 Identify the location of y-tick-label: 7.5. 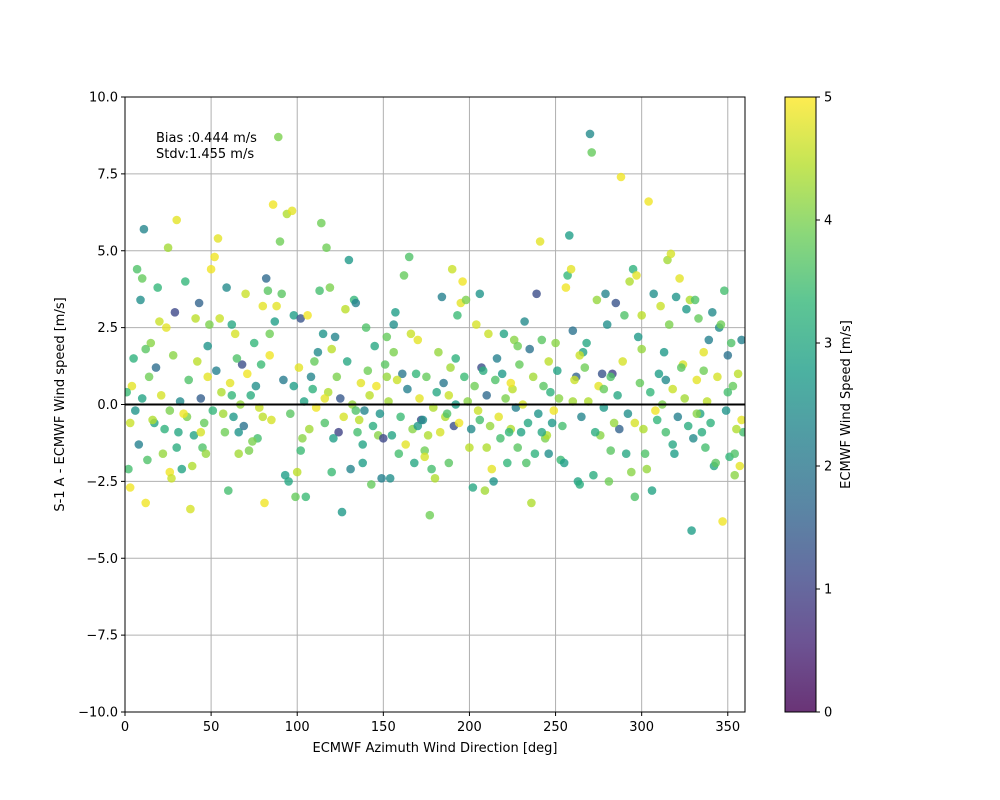
(107, 174).